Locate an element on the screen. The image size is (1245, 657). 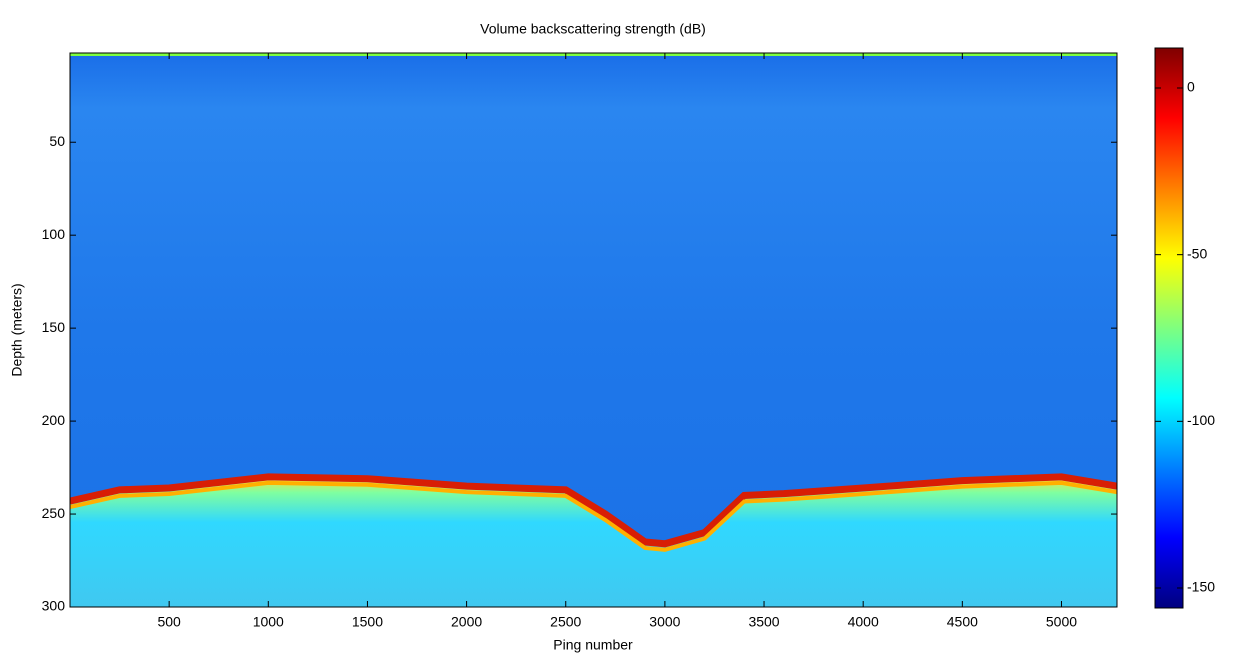
y-tick-label: 300 is located at coordinates (54, 606).